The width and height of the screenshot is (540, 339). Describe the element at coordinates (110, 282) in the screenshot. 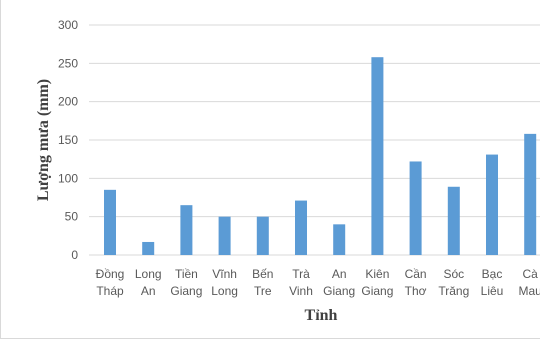

I see `x-tick-label: Đồng Tháp` at that location.